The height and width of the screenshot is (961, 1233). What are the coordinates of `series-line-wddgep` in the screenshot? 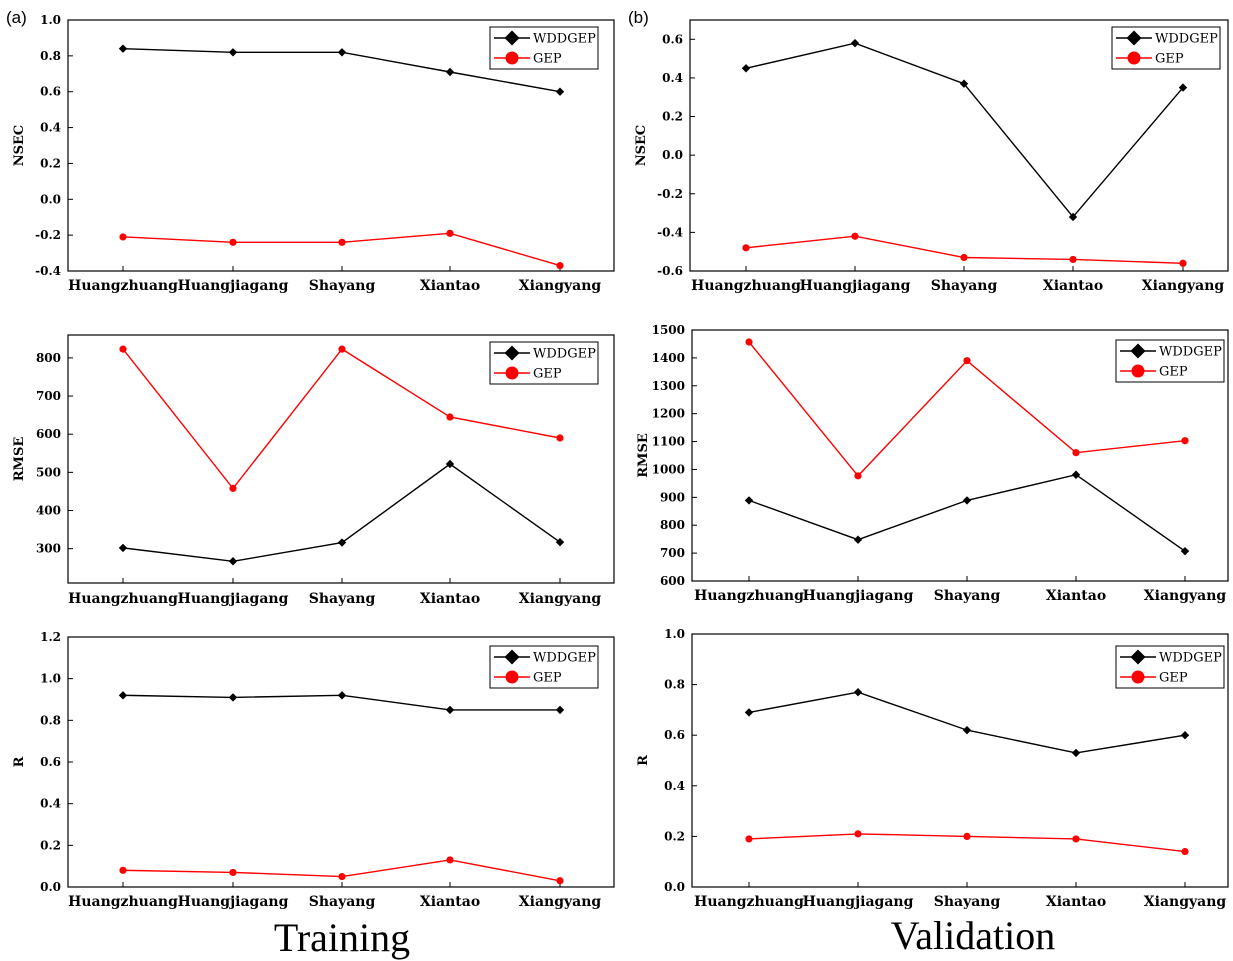 It's located at (967, 512).